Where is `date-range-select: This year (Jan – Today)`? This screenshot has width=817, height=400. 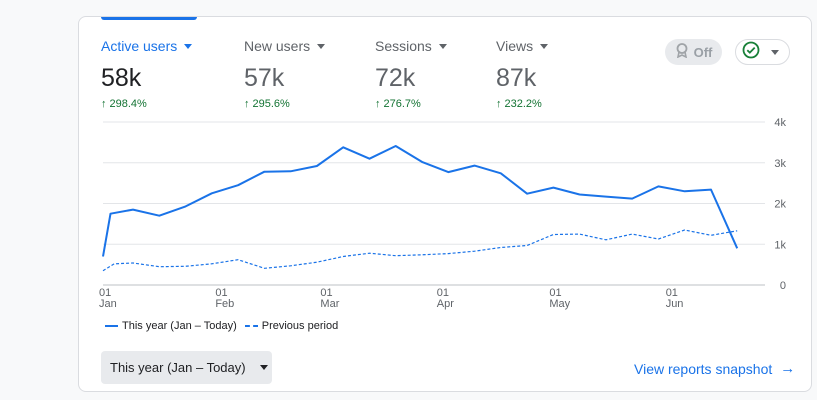
date-range-select: This year (Jan – Today) is located at coordinates (186, 367).